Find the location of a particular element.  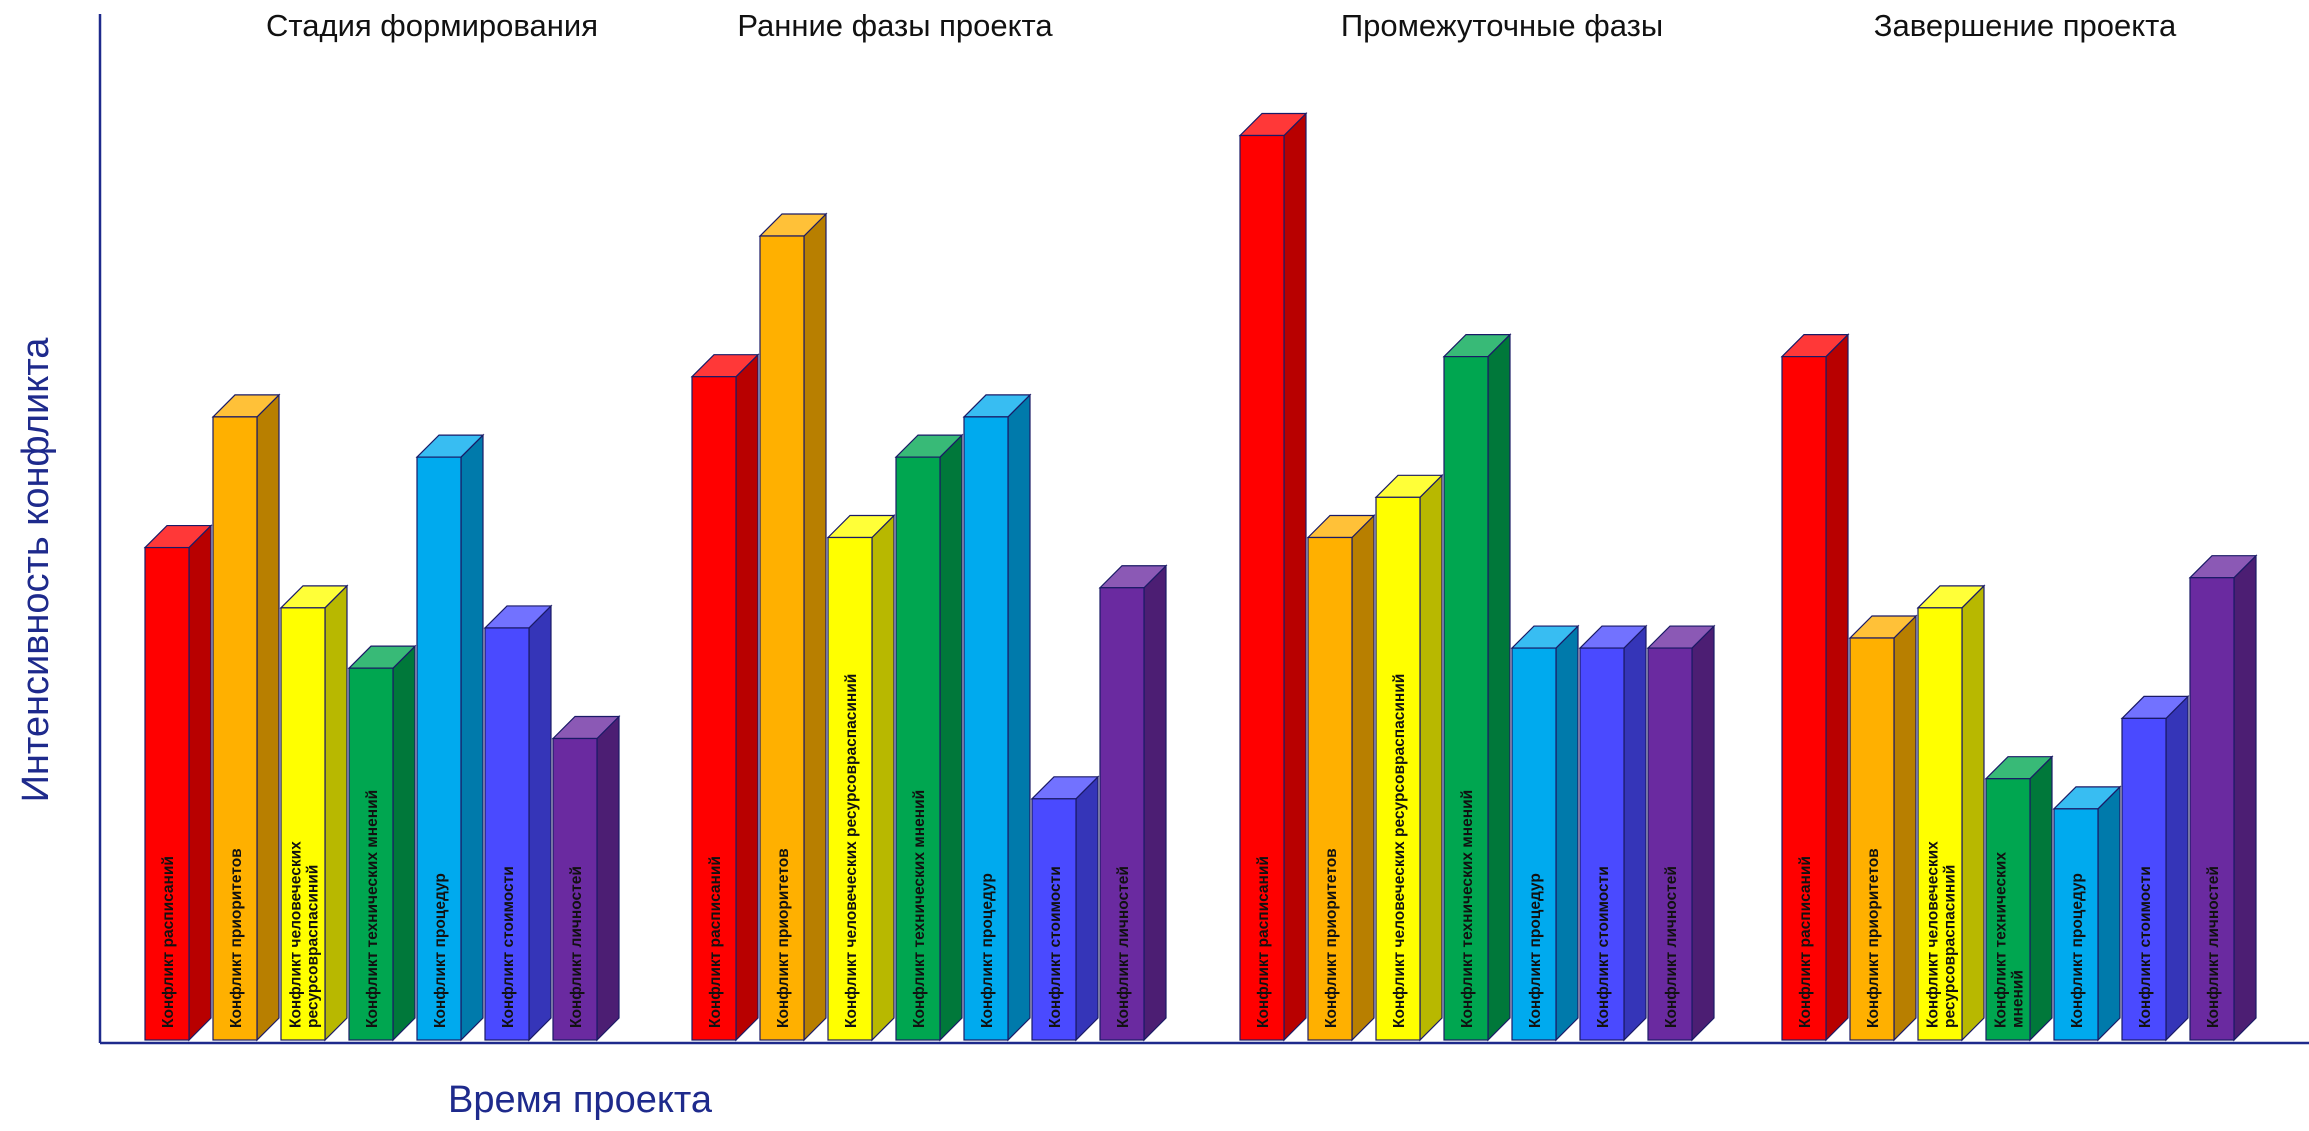

bar: Конфликт техническихмнений is located at coordinates (2019, 898).